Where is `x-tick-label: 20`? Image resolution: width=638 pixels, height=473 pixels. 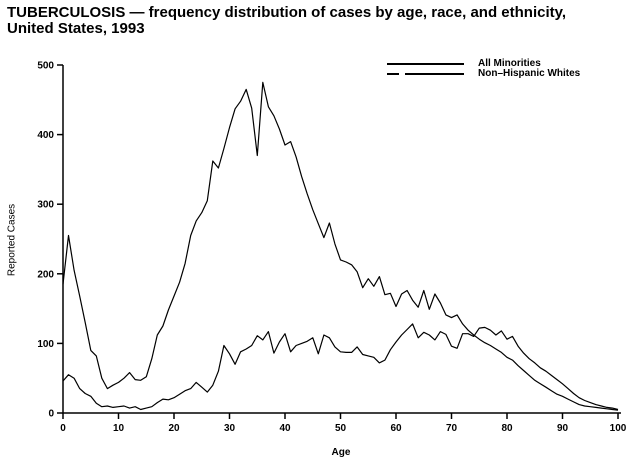
x-tick-label: 20 is located at coordinates (174, 428).